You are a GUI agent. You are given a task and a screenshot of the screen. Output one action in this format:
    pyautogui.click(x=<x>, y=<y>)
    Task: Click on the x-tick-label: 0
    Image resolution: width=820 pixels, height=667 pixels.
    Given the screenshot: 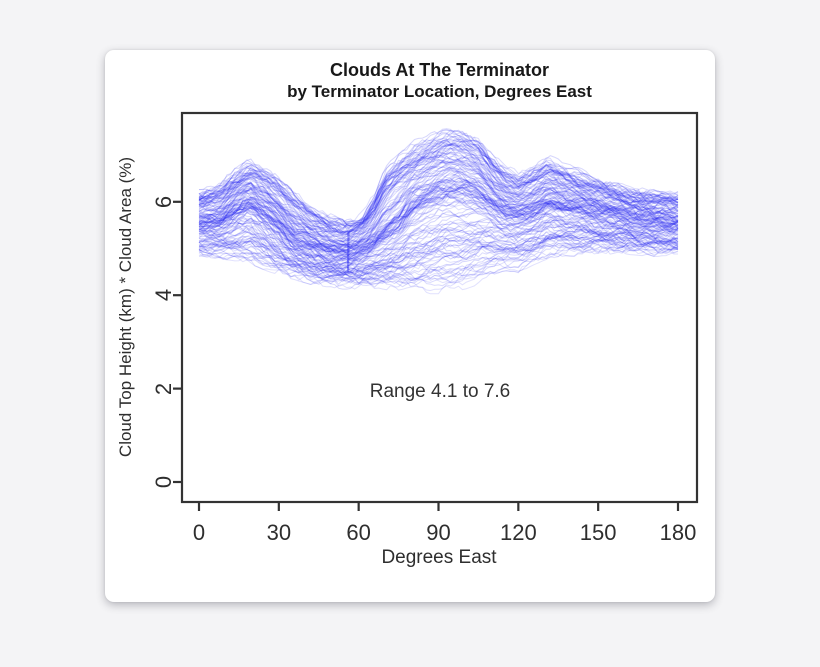 What is the action you would take?
    pyautogui.click(x=199, y=532)
    